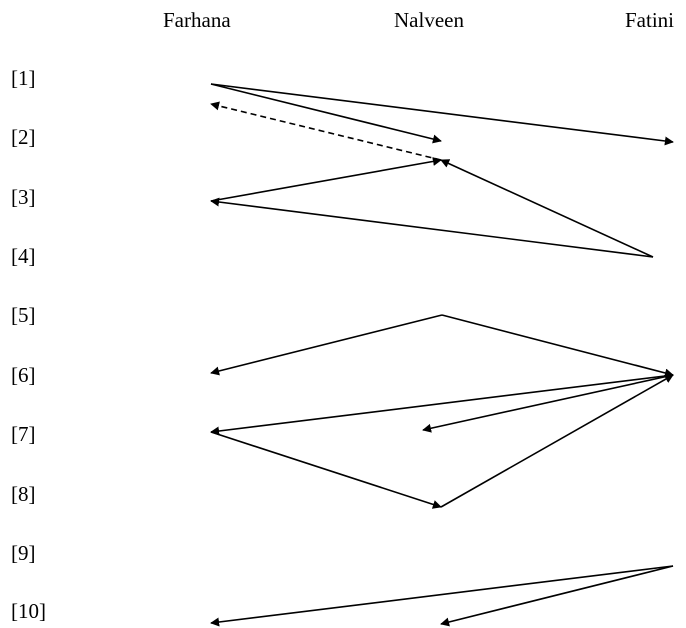 The height and width of the screenshot is (628, 686). I want to click on row-label-10: [10], so click(28, 611).